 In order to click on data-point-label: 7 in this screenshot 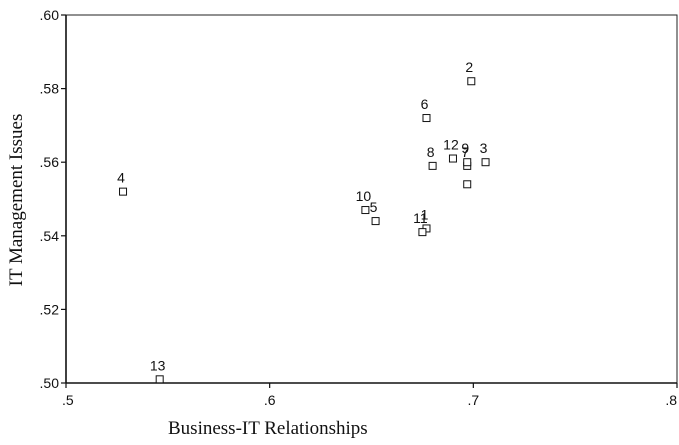, I will do `click(465, 152)`.